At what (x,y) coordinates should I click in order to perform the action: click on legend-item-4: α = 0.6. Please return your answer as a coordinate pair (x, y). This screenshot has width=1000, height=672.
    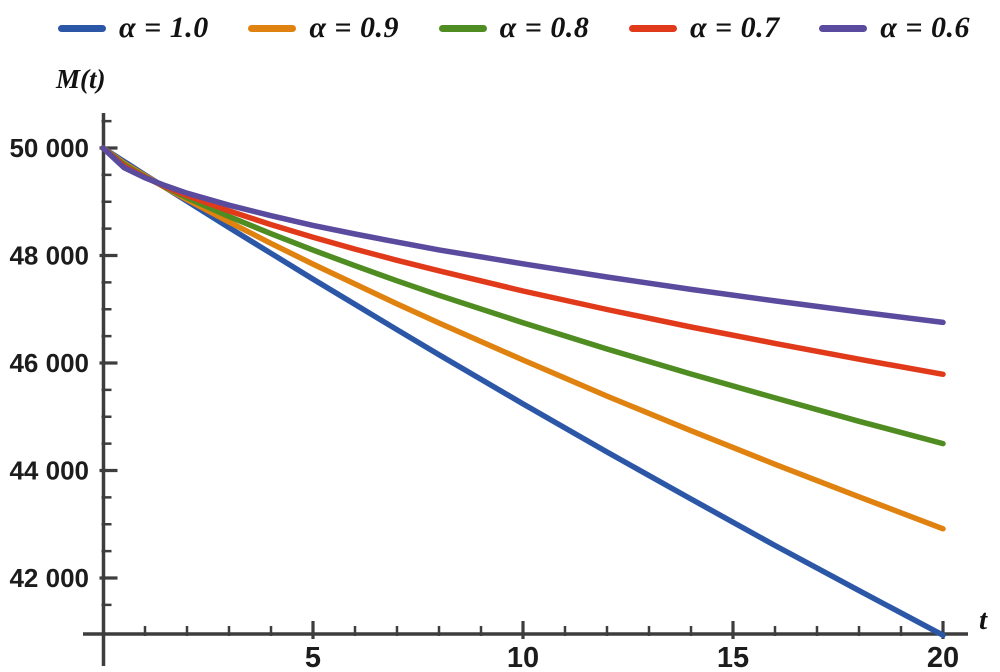
    Looking at the image, I should click on (894, 28).